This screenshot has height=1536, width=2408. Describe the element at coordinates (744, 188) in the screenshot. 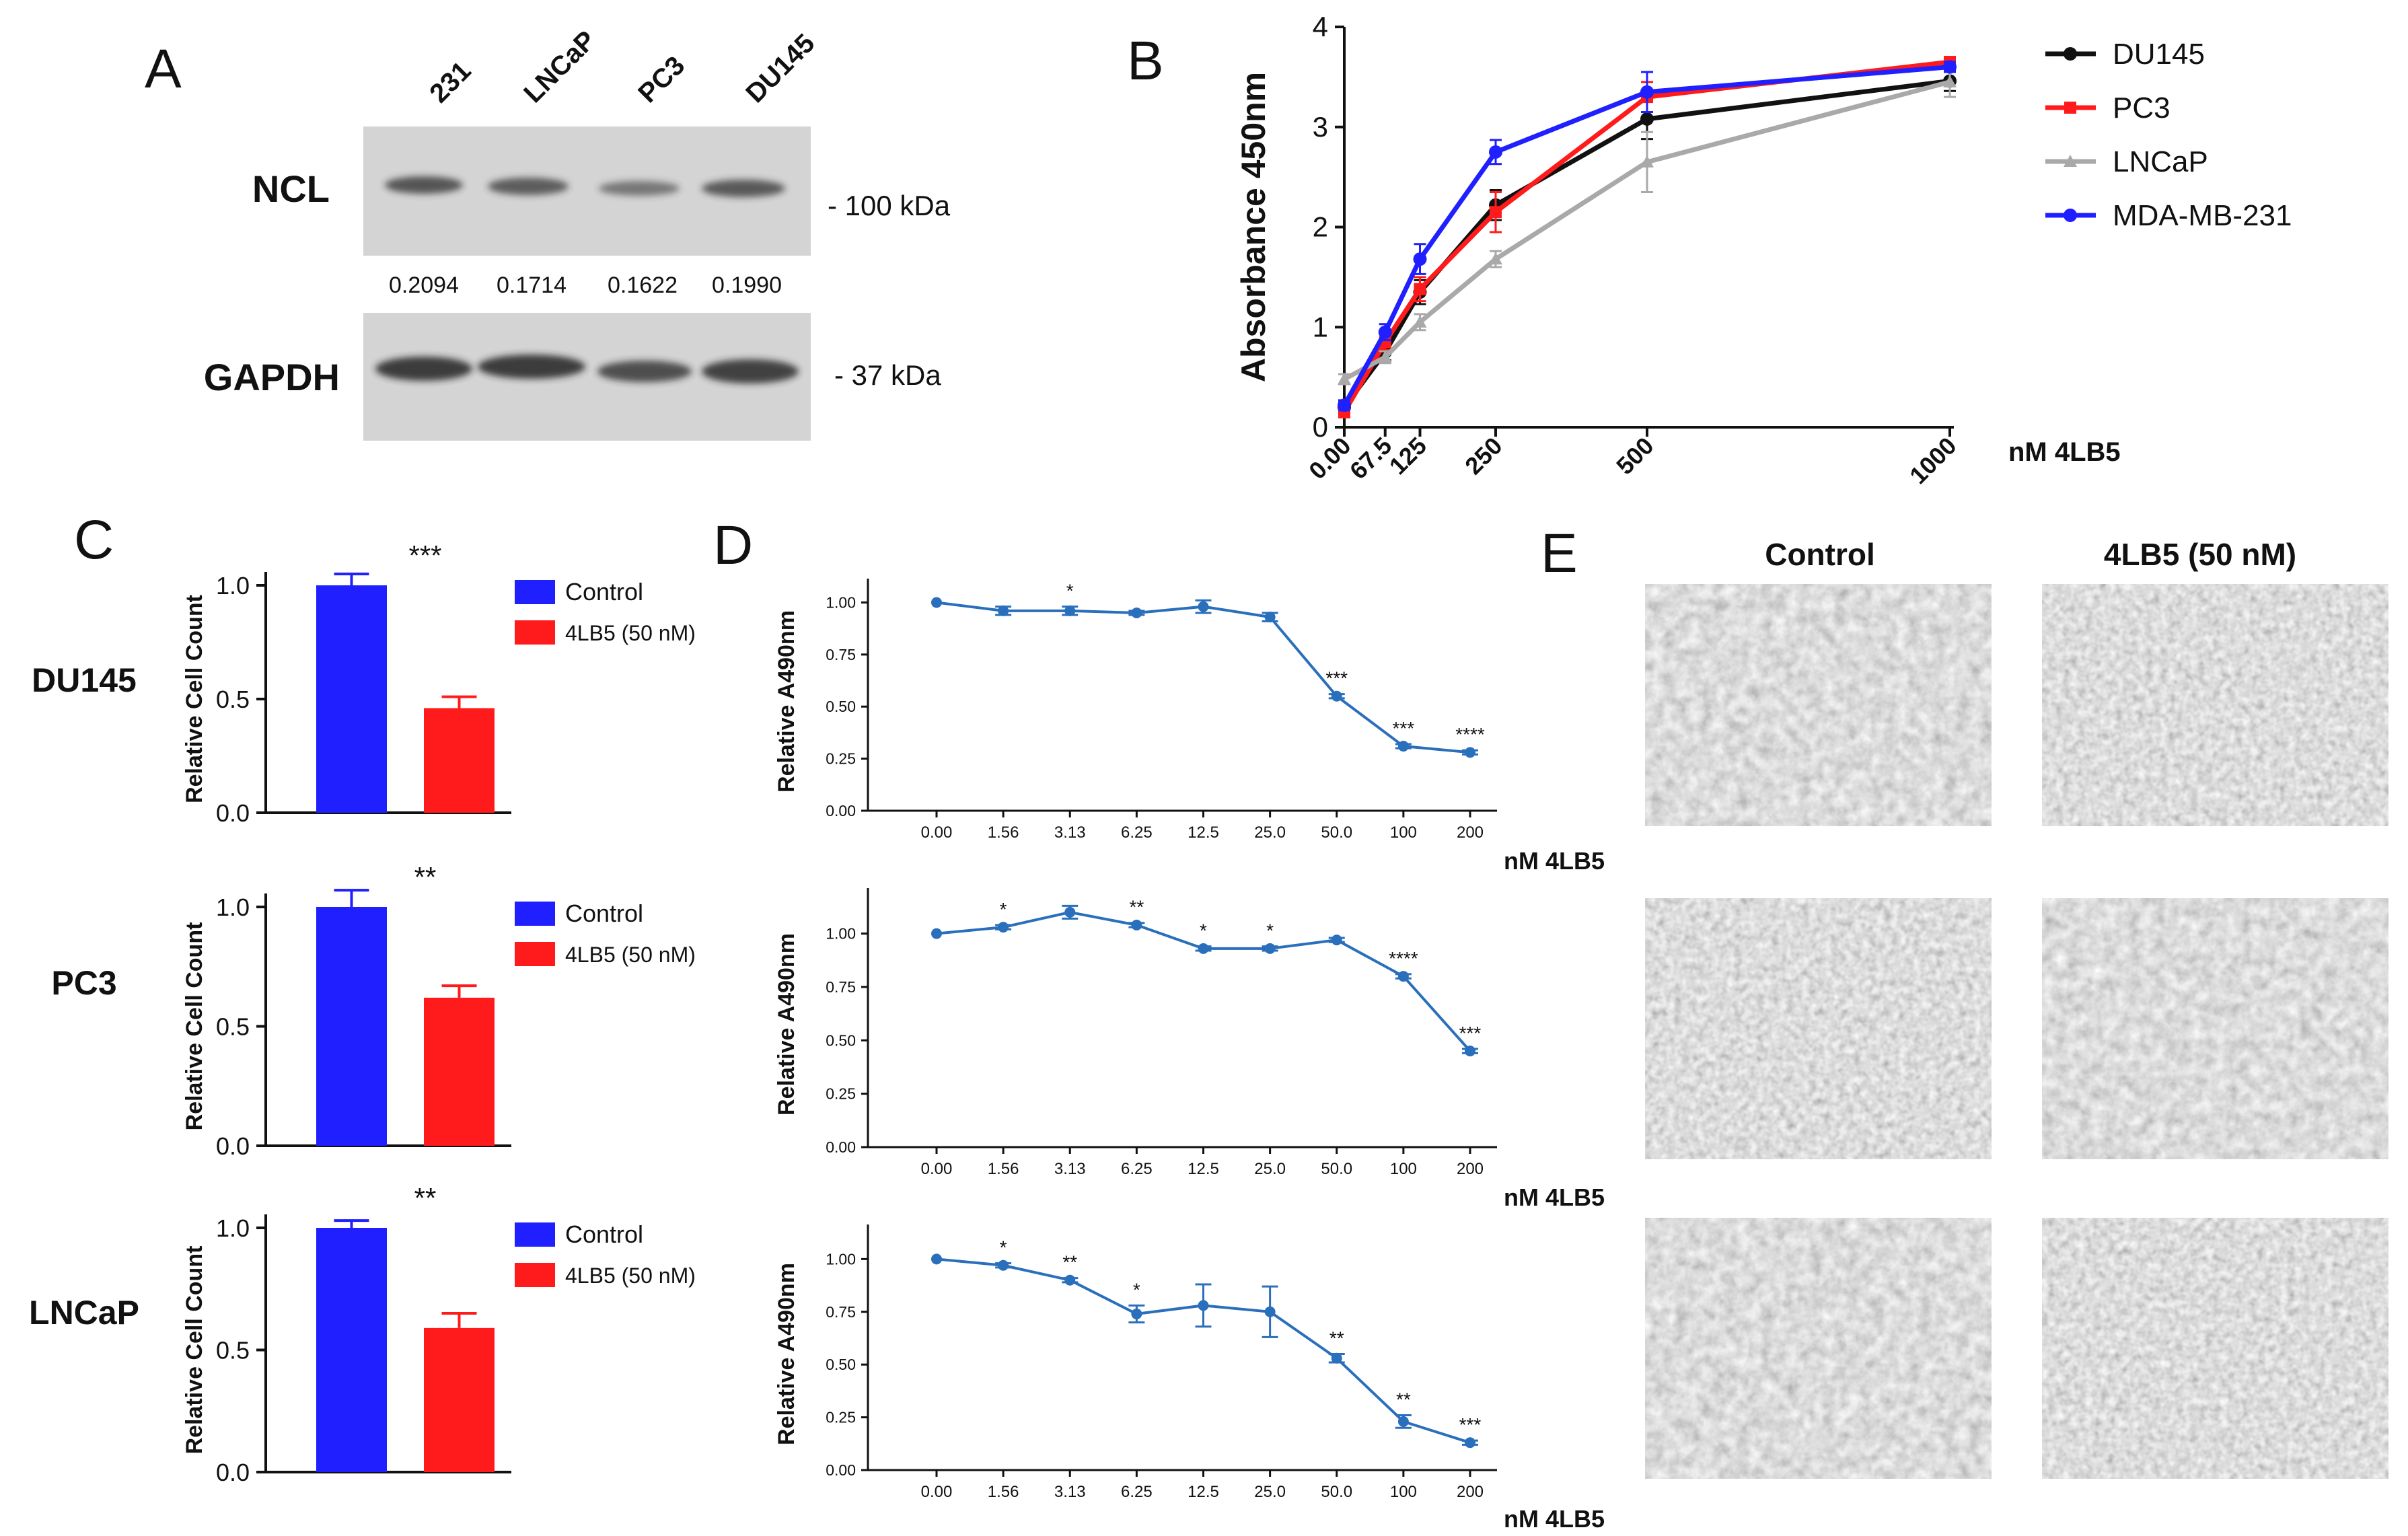

I see `ncl-band-du145` at that location.